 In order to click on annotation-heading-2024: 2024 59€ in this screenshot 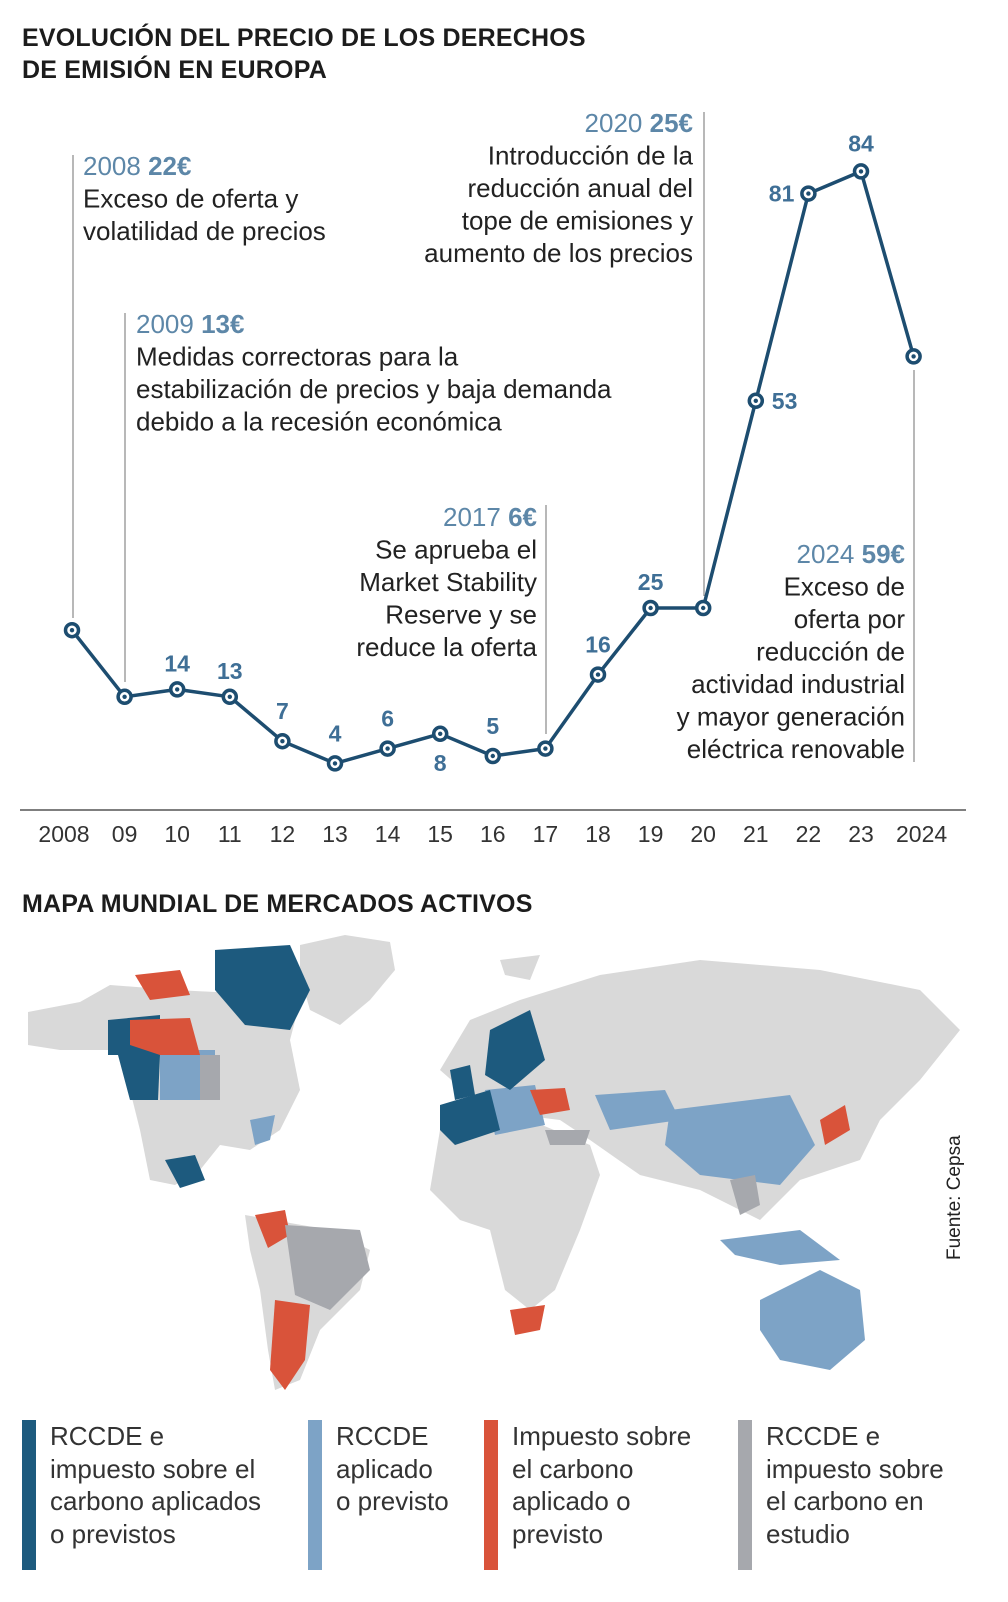, I will do `click(851, 554)`.